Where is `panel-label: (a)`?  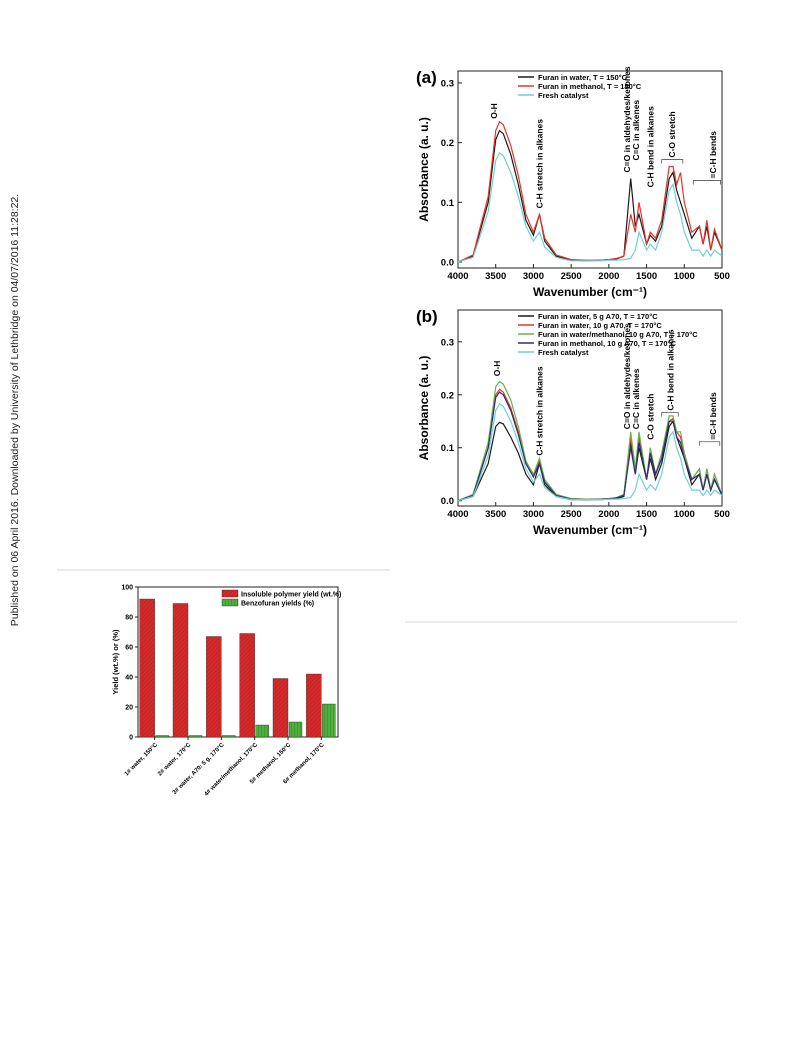
panel-label: (a) is located at coordinates (426, 77).